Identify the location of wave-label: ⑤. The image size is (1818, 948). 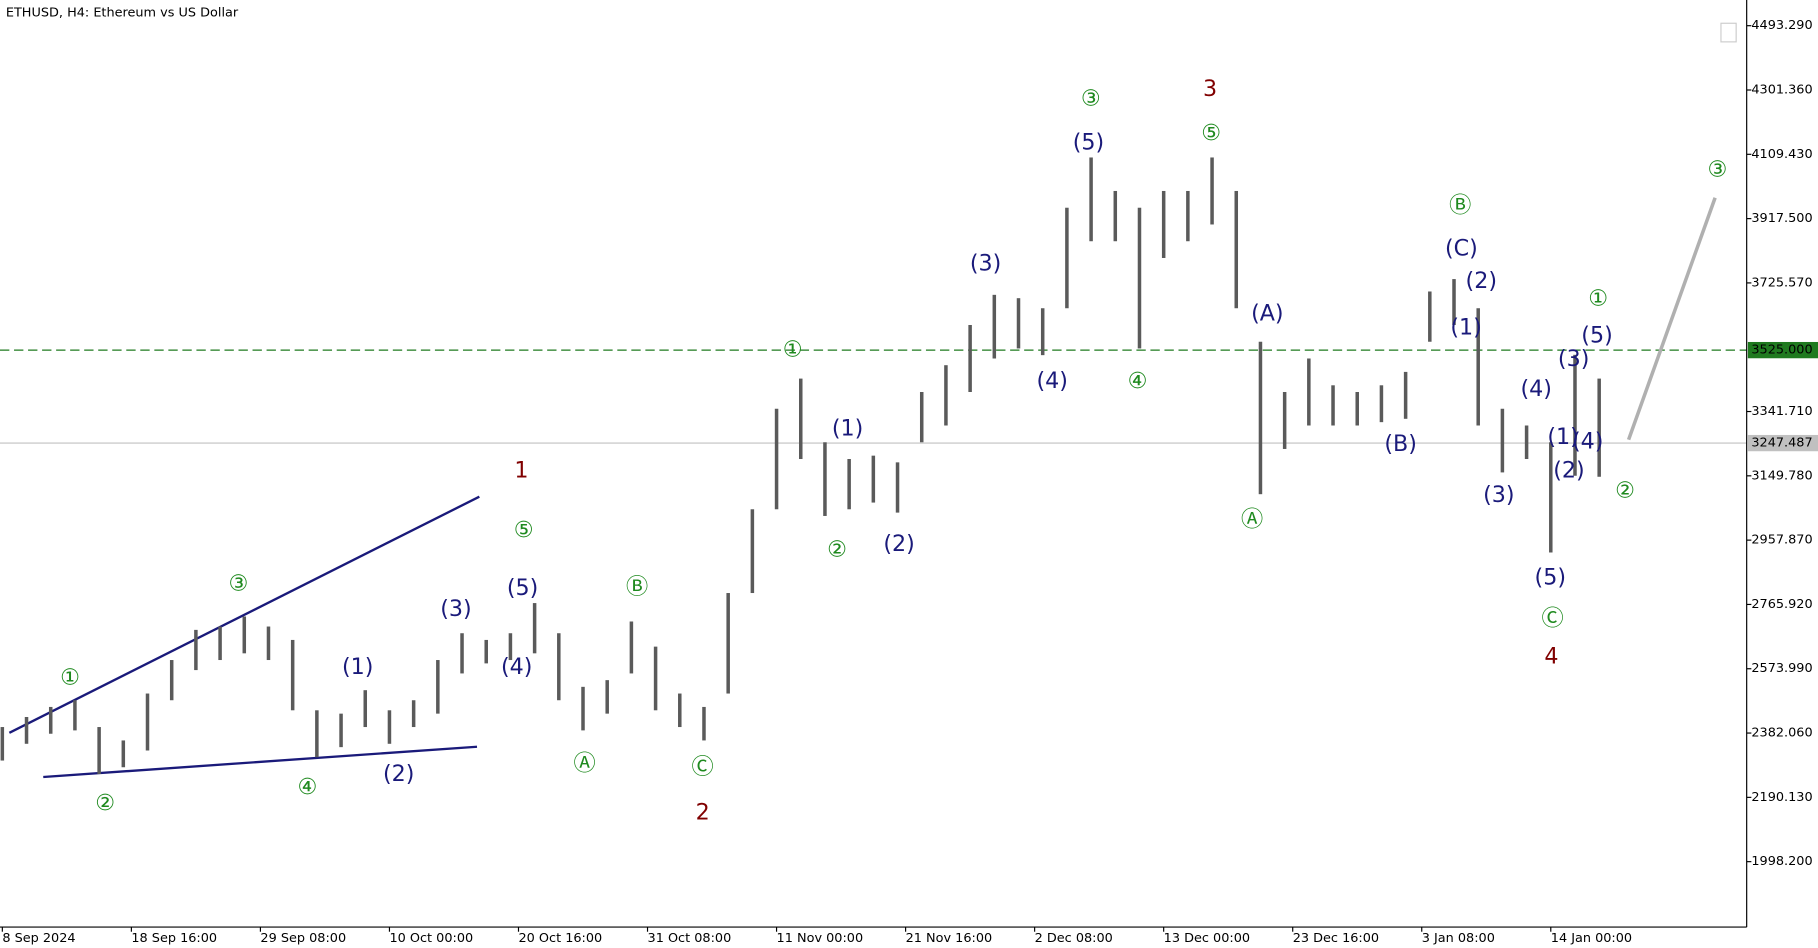
(524, 530).